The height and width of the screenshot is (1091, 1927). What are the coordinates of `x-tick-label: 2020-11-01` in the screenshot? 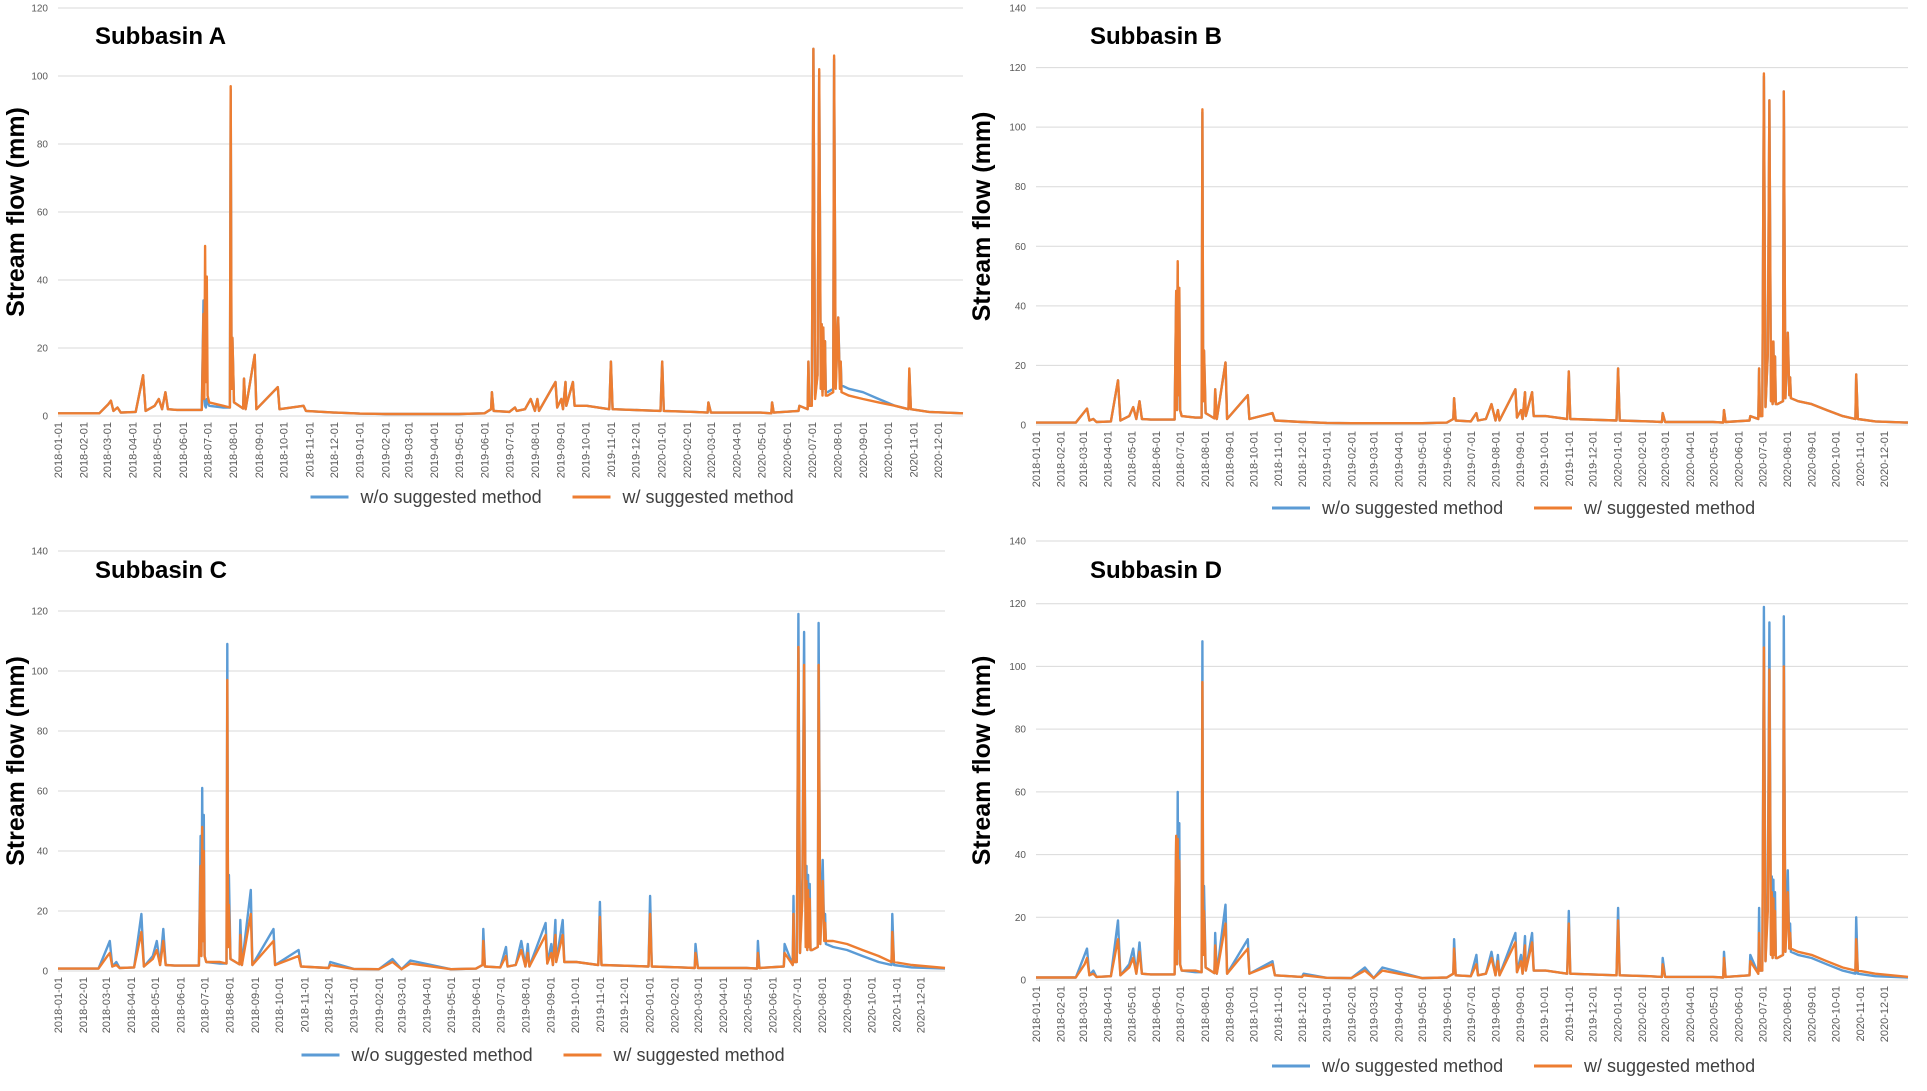 It's located at (914, 449).